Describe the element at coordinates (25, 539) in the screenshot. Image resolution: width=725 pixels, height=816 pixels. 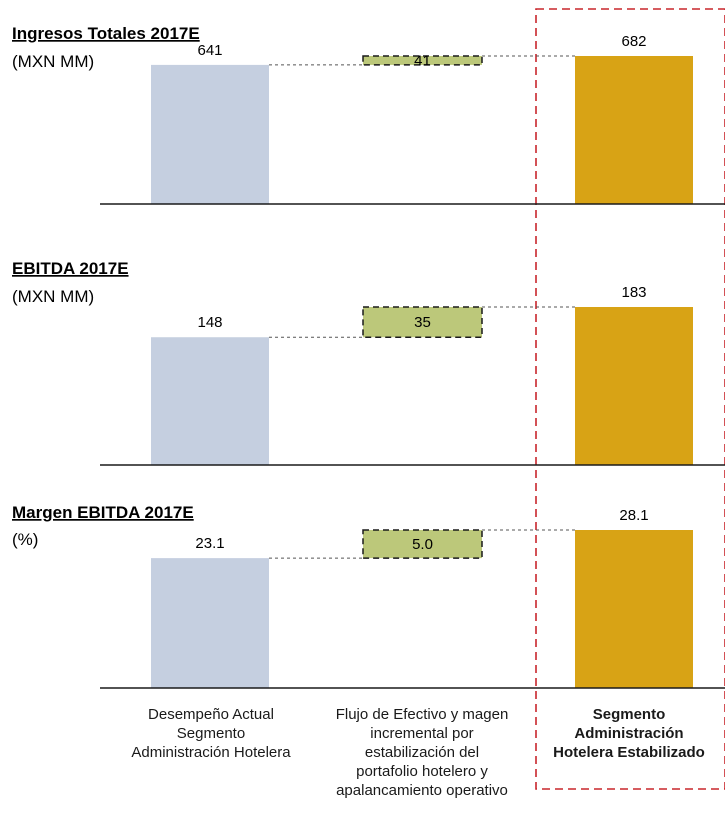
I see `panel-subtitle: (%)` at that location.